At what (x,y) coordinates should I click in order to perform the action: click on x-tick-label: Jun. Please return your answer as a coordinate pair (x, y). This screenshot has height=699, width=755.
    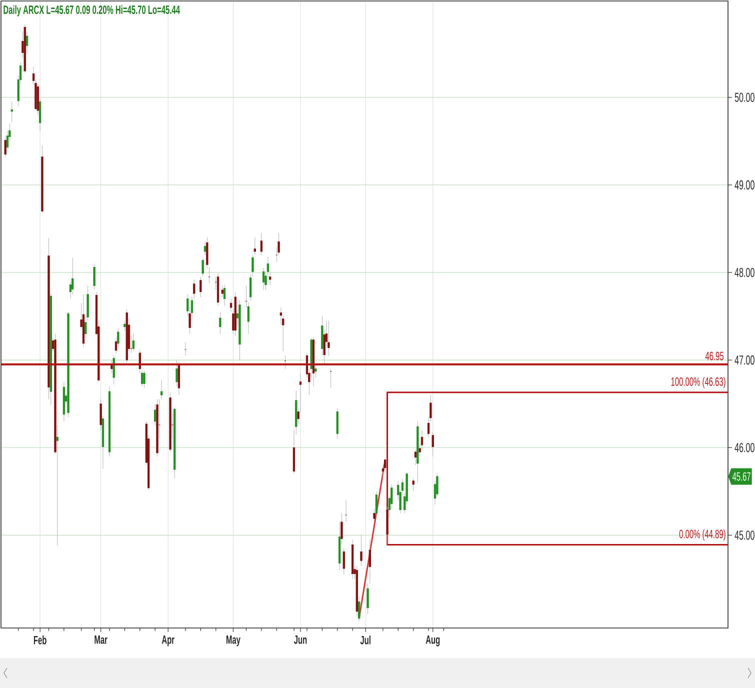
    Looking at the image, I should click on (300, 640).